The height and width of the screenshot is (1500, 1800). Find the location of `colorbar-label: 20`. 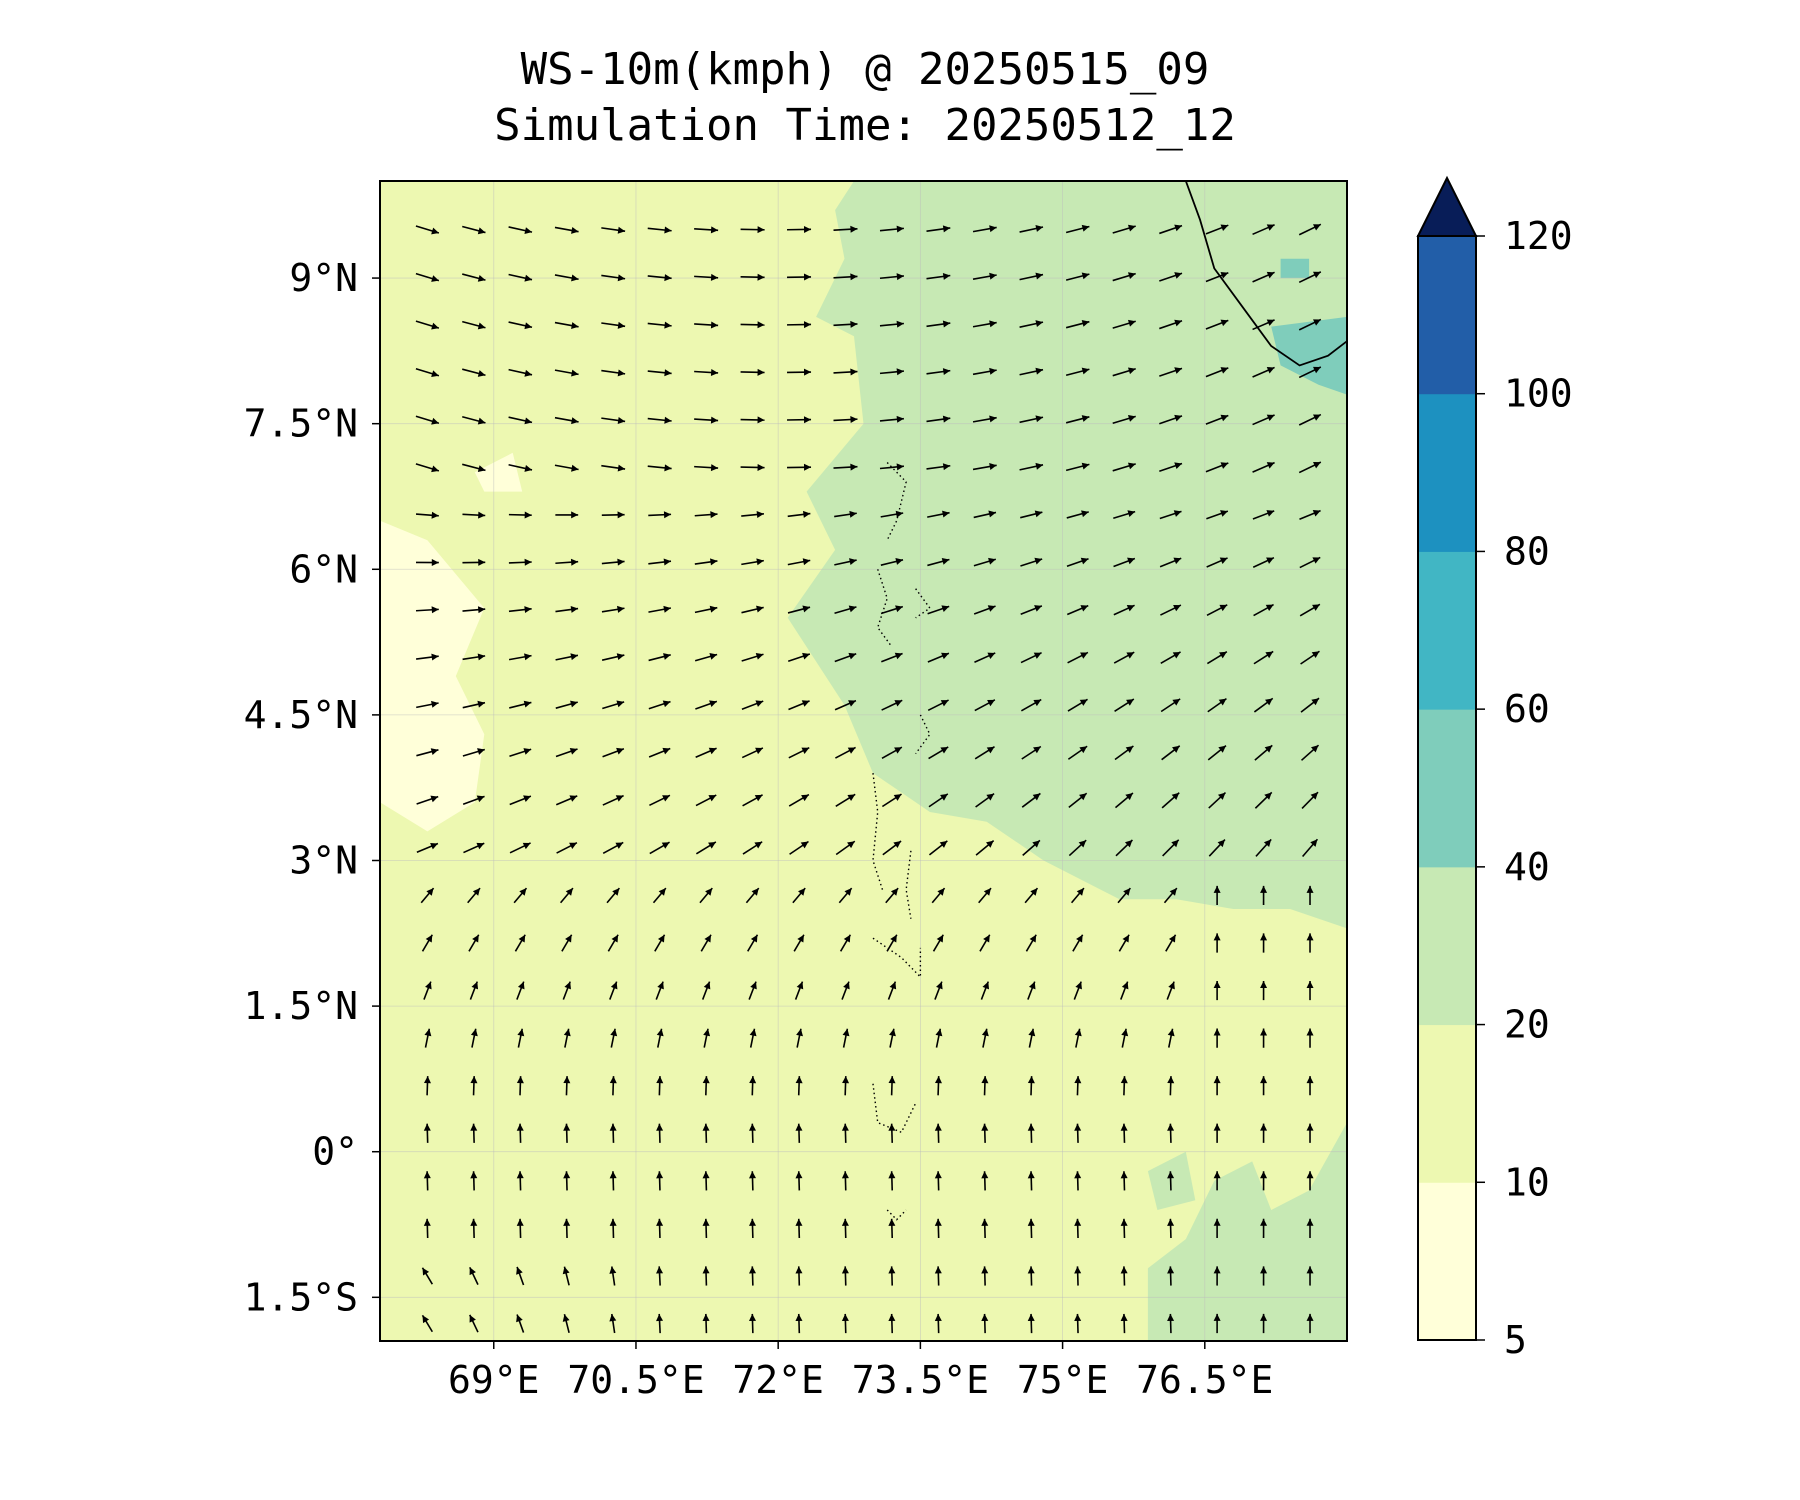

colorbar-label: 20 is located at coordinates (1527, 1025).